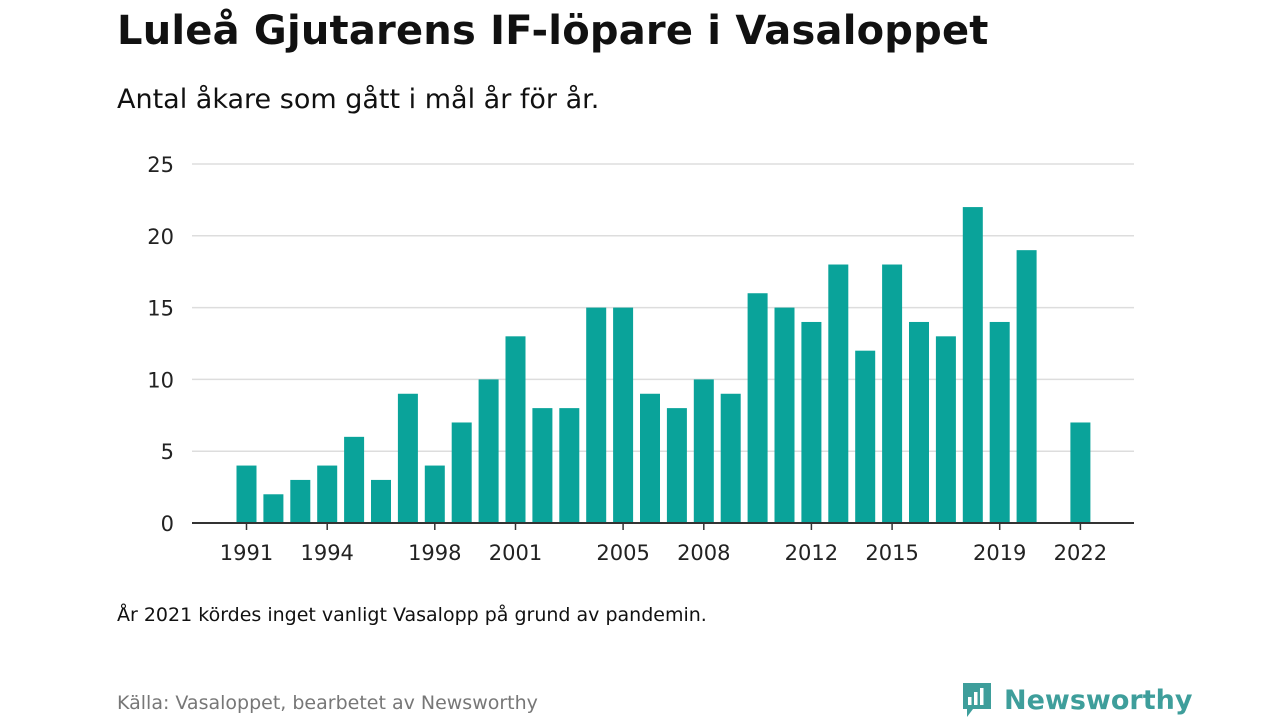 The width and height of the screenshot is (1280, 720). Describe the element at coordinates (703, 451) in the screenshot. I see `bar-2008` at that location.